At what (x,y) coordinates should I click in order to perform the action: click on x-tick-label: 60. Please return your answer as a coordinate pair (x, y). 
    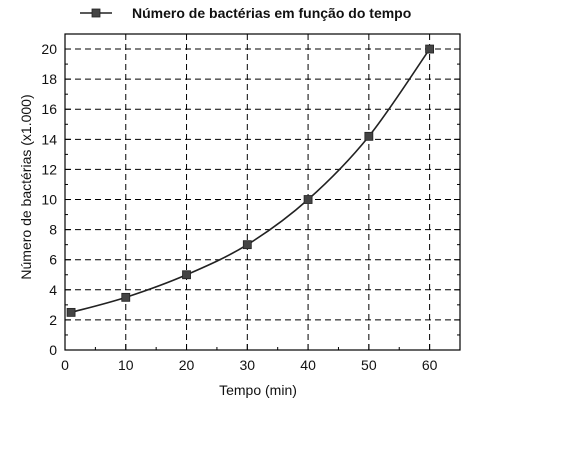
    Looking at the image, I should click on (430, 365).